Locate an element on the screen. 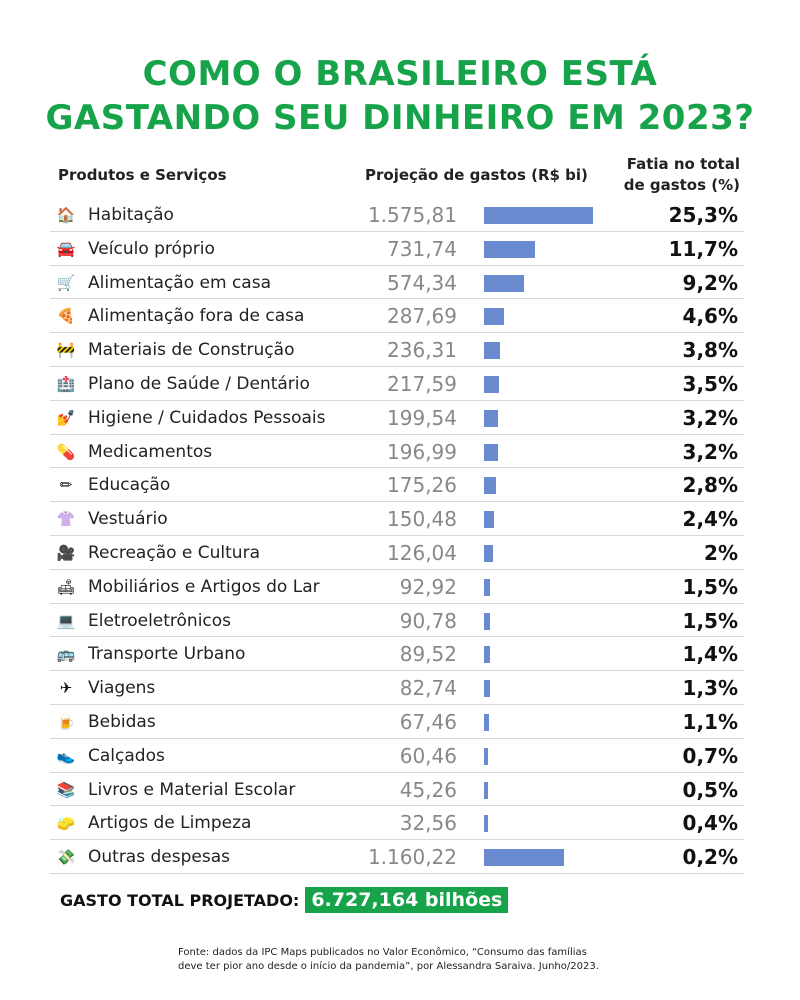 This screenshot has height=1000, width=800. airplane-icon: ✈ is located at coordinates (66, 688).